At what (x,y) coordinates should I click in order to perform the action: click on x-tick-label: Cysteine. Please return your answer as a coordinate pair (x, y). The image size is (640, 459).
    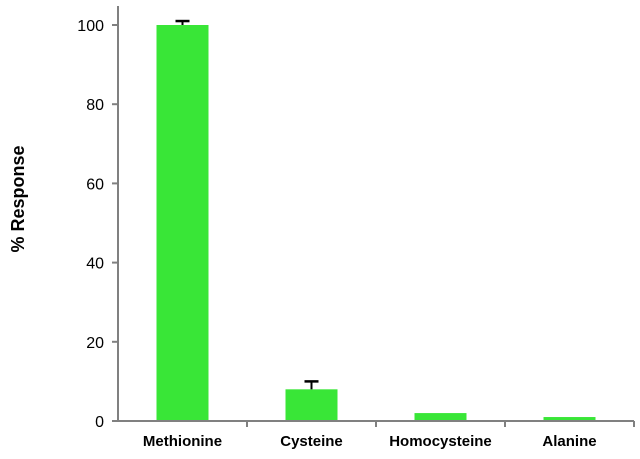
    Looking at the image, I should click on (311, 441).